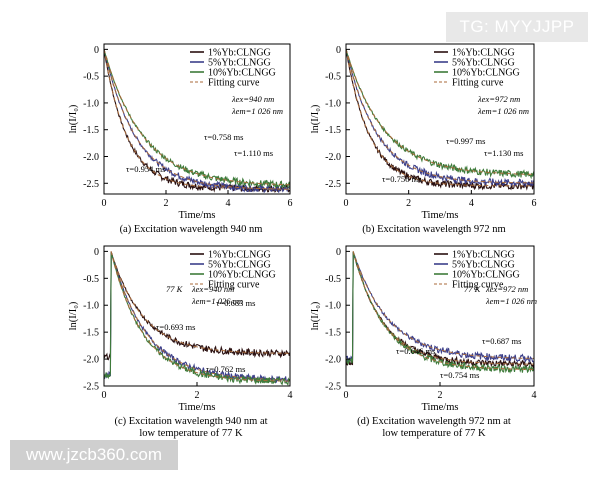 The height and width of the screenshot is (480, 600). I want to click on watermark-top: TG: MYYJJPP, so click(517, 27).